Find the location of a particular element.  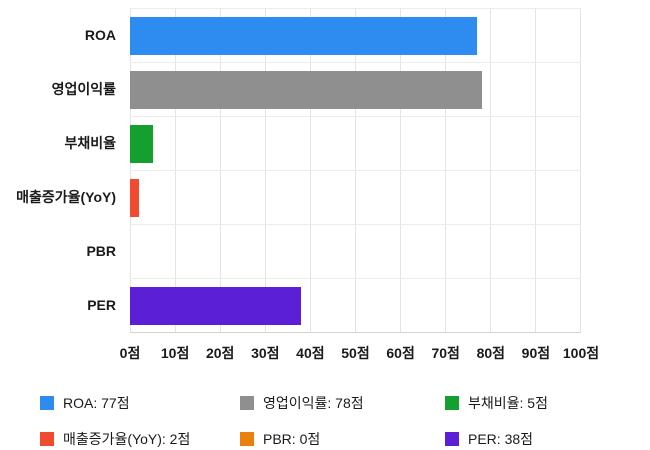

x-axis-tick-label: 20점 is located at coordinates (220, 353).